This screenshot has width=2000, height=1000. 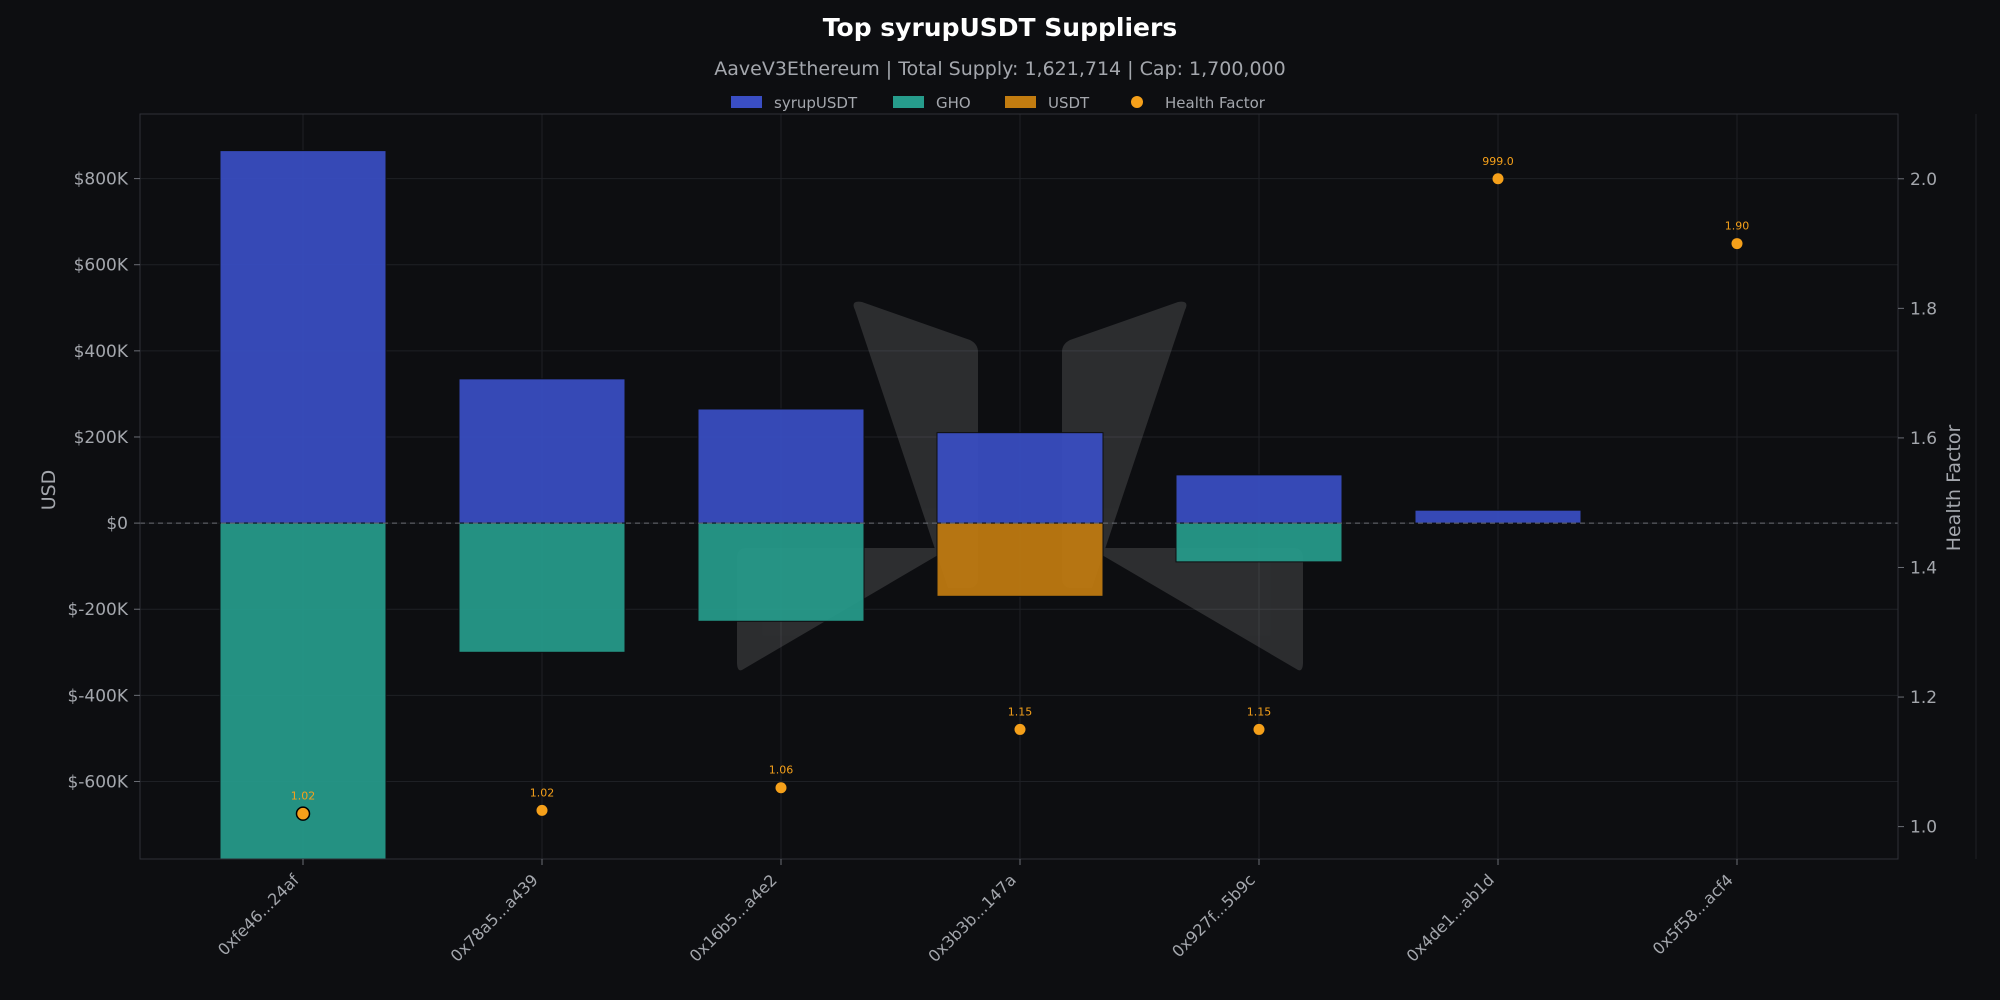 I want to click on y-tick-label: $800K, so click(x=101, y=180).